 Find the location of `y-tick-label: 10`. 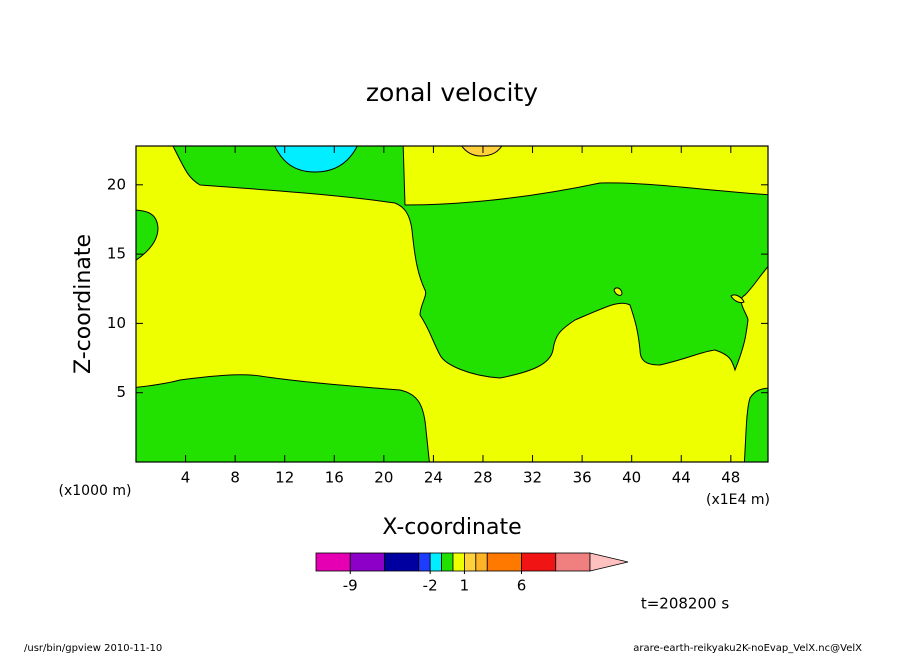

y-tick-label: 10 is located at coordinates (116, 323).